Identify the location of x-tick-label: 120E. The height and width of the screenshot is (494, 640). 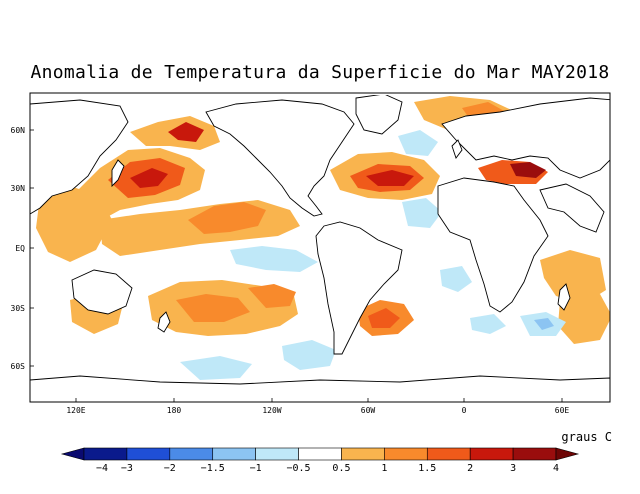
(75, 410).